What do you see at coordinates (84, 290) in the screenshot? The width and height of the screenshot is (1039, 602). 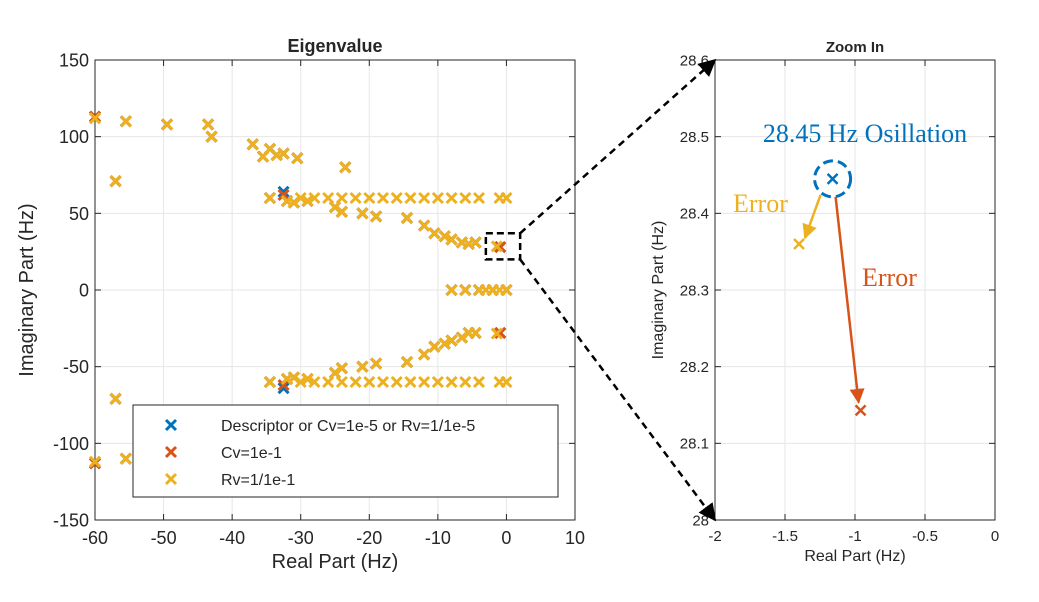 I see `y-tick-label: 0` at bounding box center [84, 290].